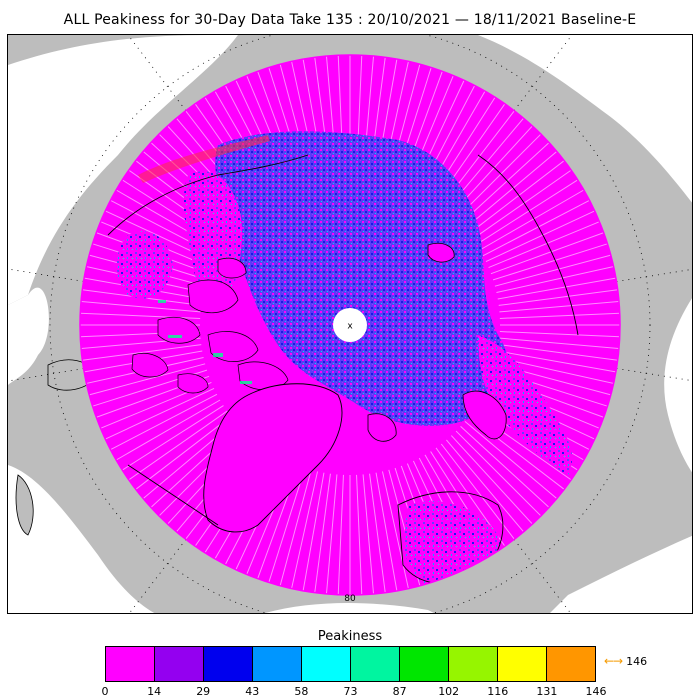 The image size is (700, 700). What do you see at coordinates (203, 691) in the screenshot?
I see `colorbar-tick-label: 29` at bounding box center [203, 691].